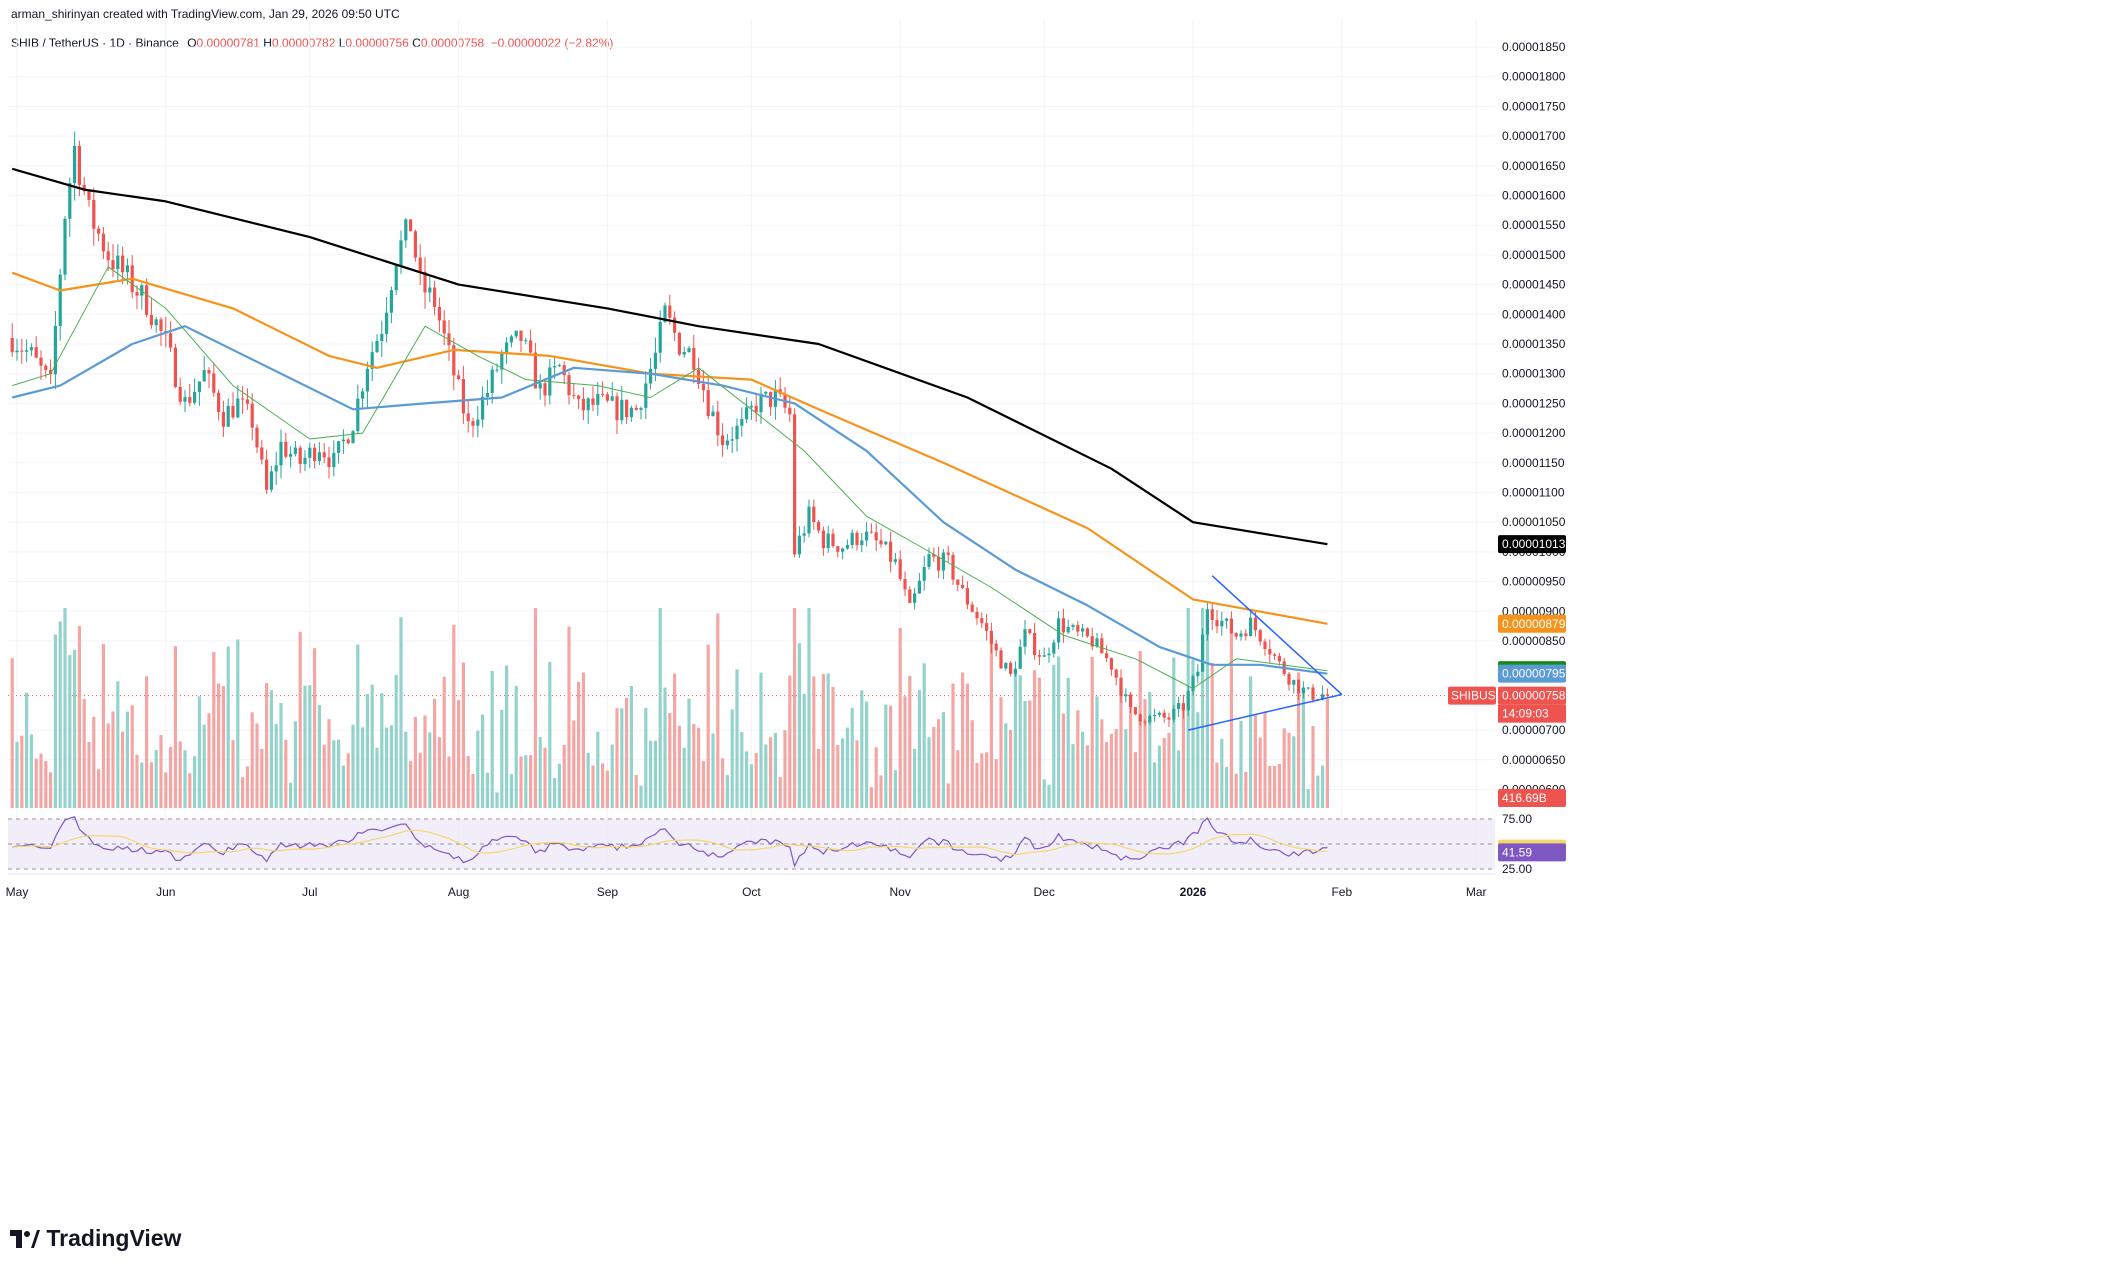  I want to click on triangle-upper-line, so click(1277, 635).